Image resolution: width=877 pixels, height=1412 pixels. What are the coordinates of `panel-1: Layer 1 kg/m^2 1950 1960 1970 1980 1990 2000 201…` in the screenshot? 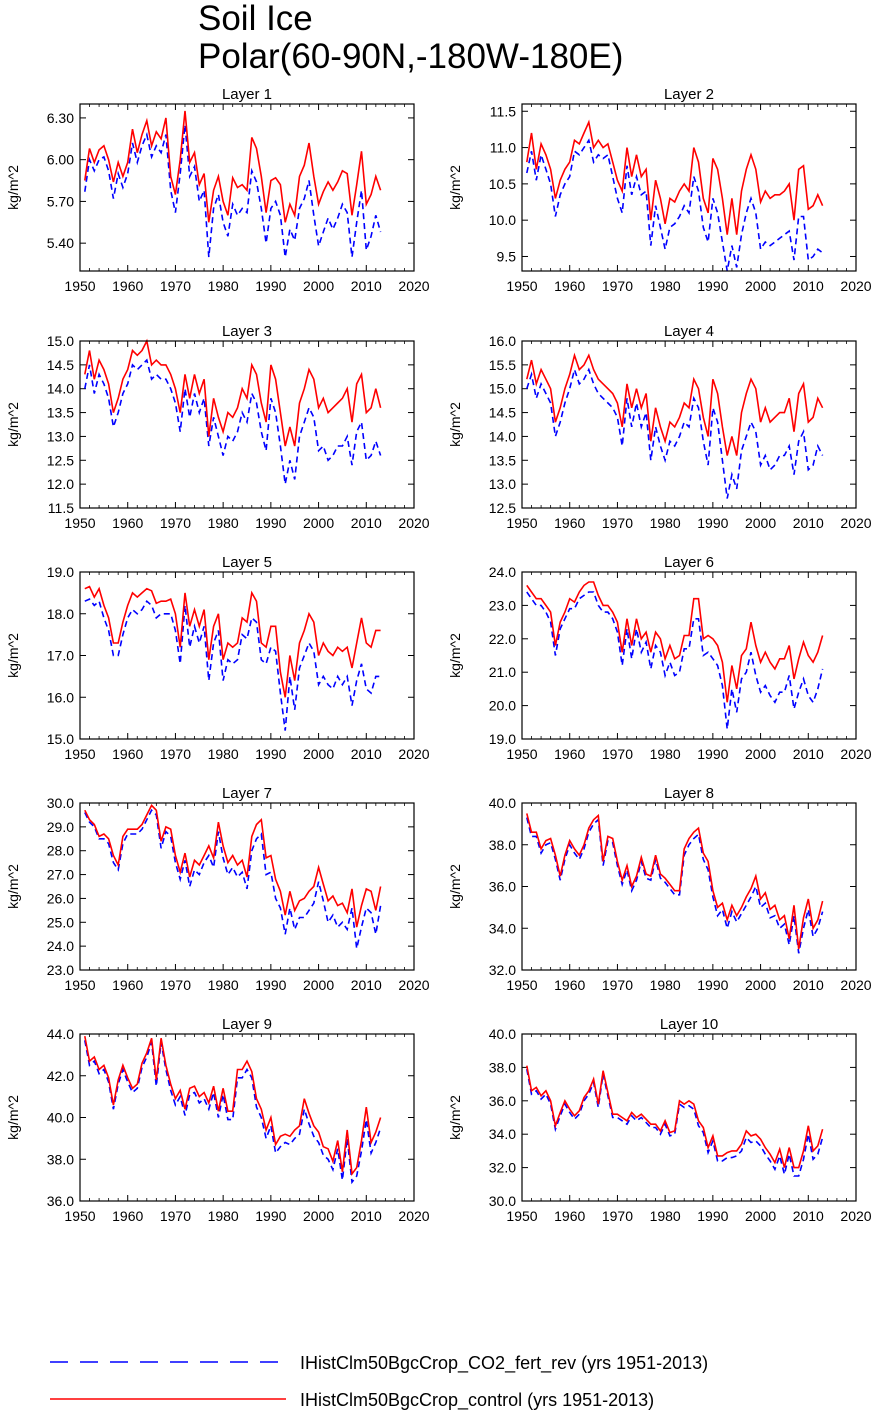 It's located at (217, 190).